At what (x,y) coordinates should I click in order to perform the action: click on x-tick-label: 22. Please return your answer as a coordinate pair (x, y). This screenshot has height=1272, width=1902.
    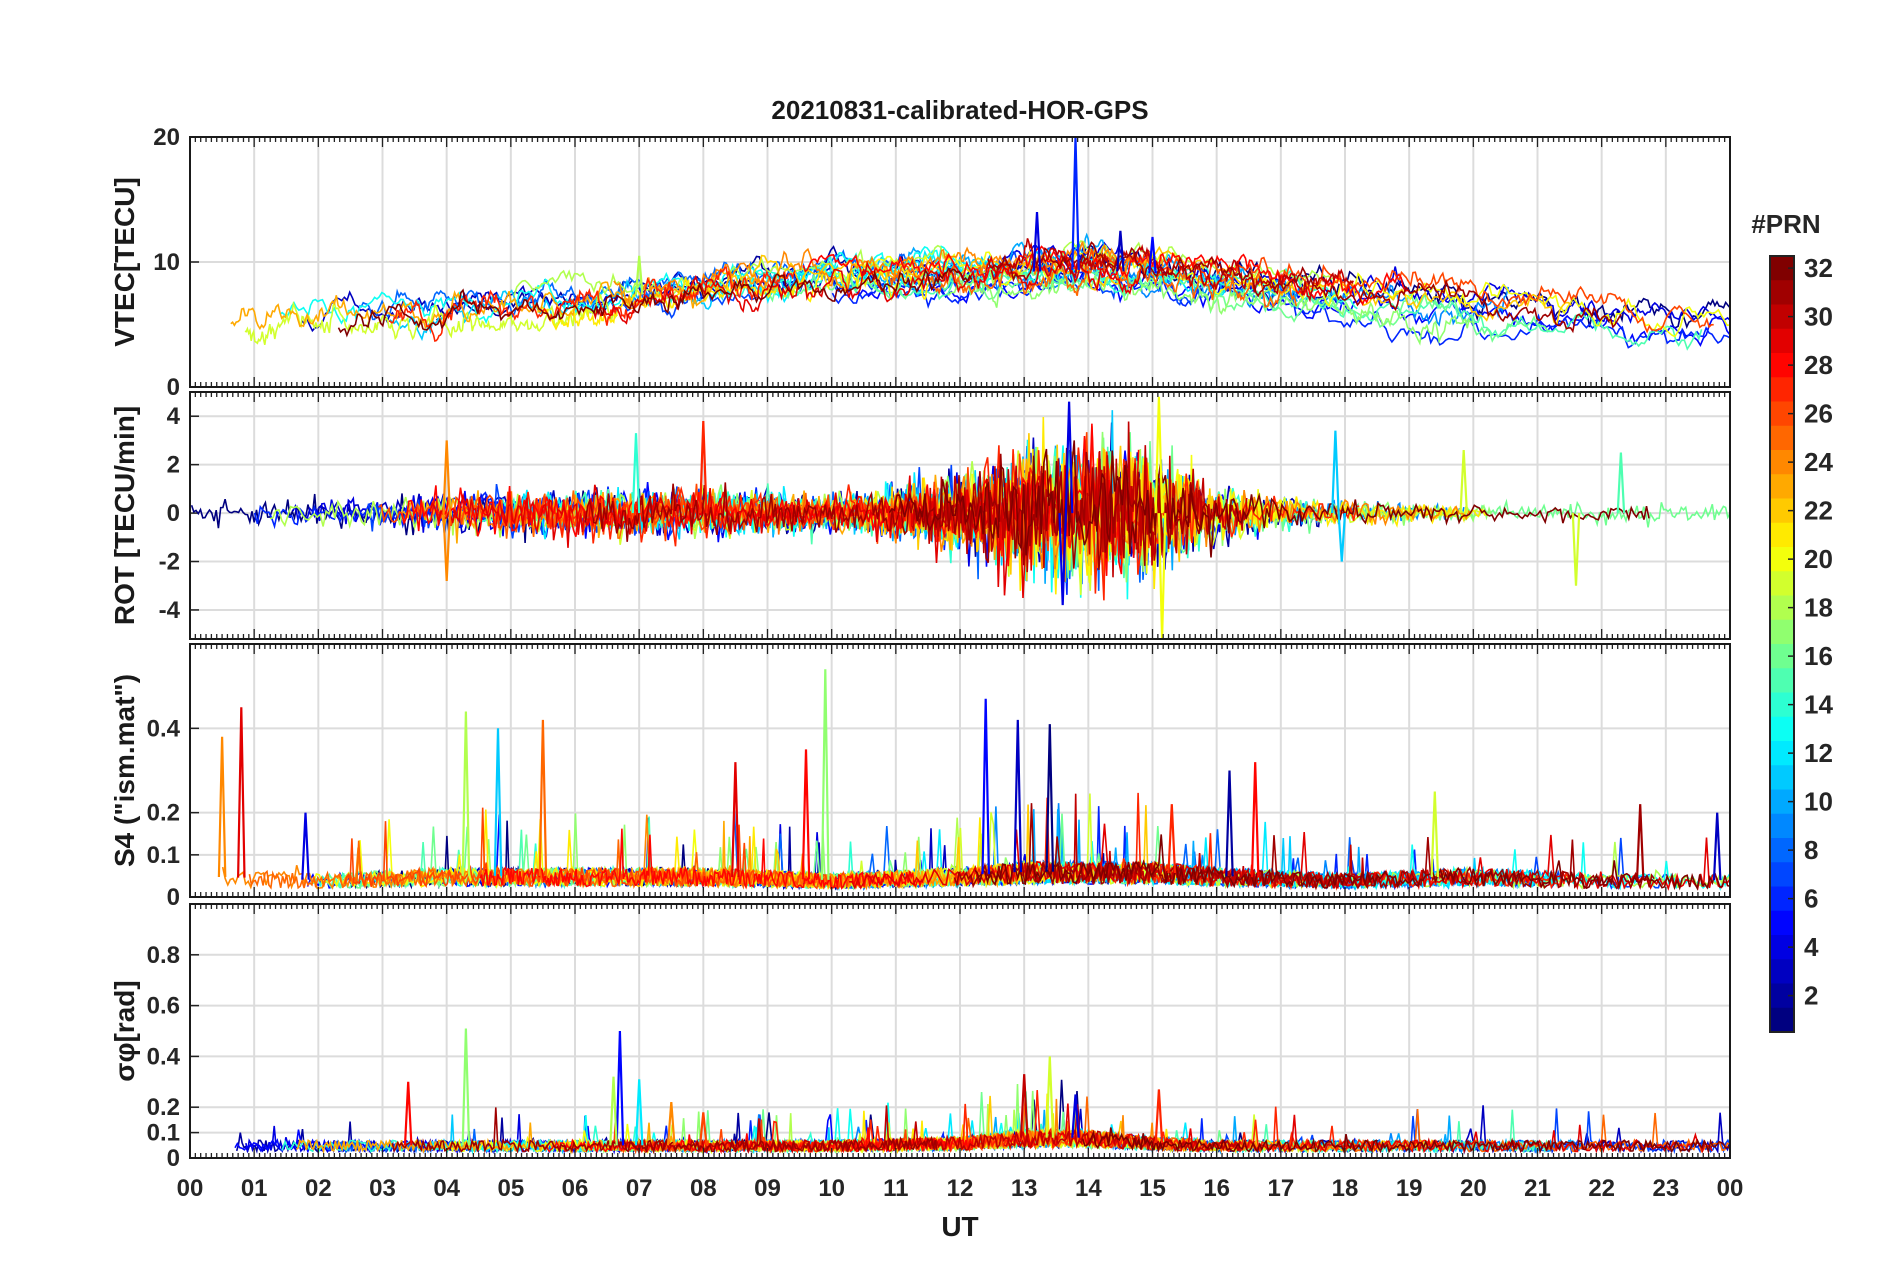
    Looking at the image, I should click on (1601, 1188).